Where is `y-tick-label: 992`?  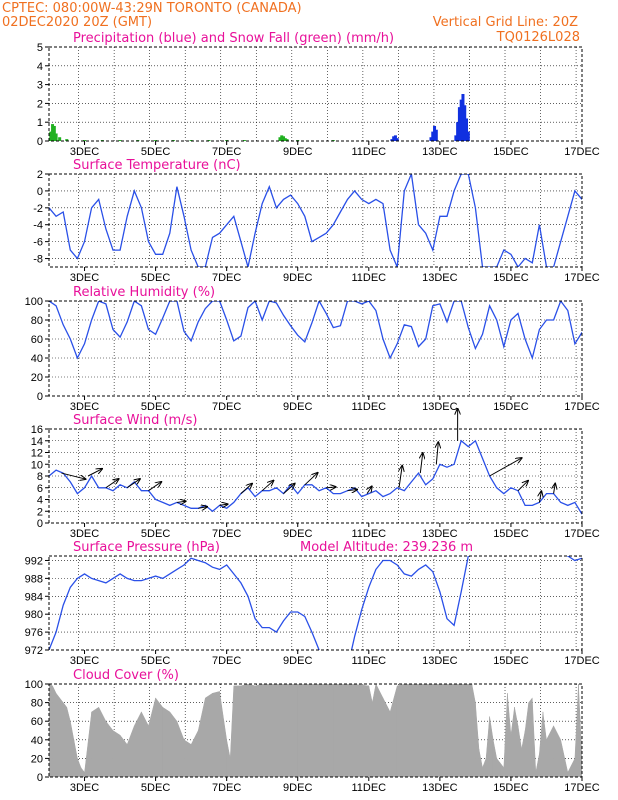 y-tick-label: 992 is located at coordinates (34, 561).